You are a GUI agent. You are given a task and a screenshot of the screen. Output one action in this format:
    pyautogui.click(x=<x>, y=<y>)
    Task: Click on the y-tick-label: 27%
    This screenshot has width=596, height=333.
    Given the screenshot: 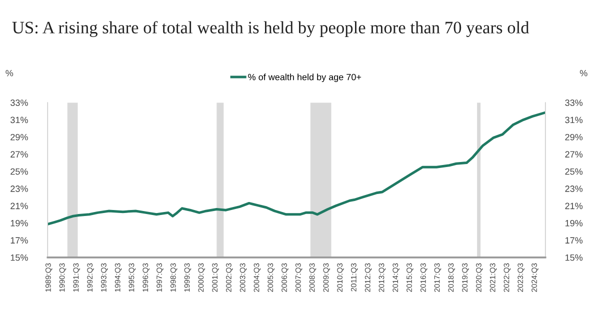 What is the action you would take?
    pyautogui.click(x=19, y=154)
    